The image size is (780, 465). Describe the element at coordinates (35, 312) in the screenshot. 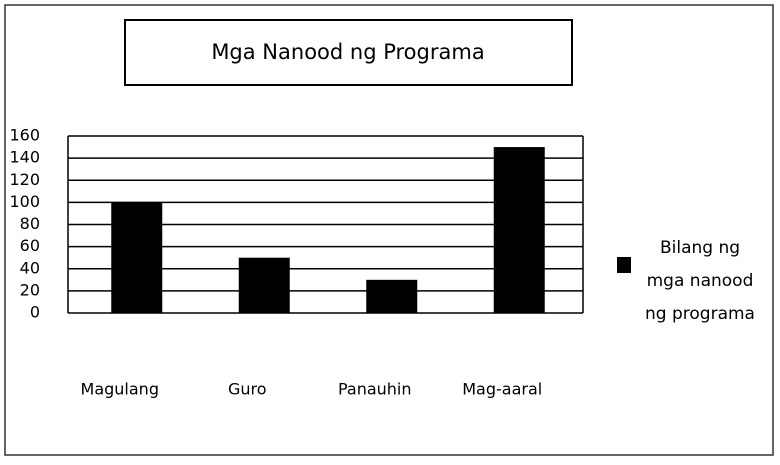

I see `y-tick-label: 0` at that location.